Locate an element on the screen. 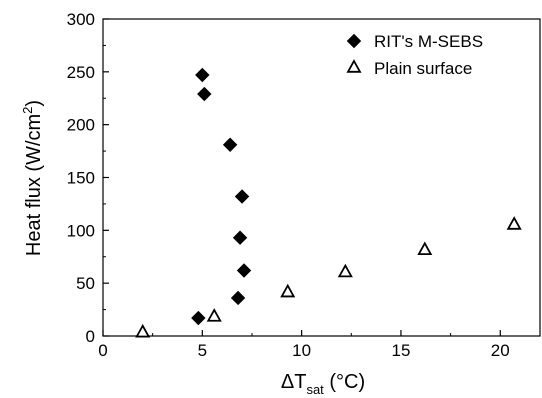 The width and height of the screenshot is (542, 398). x-tick-label: 0 is located at coordinates (102, 350).